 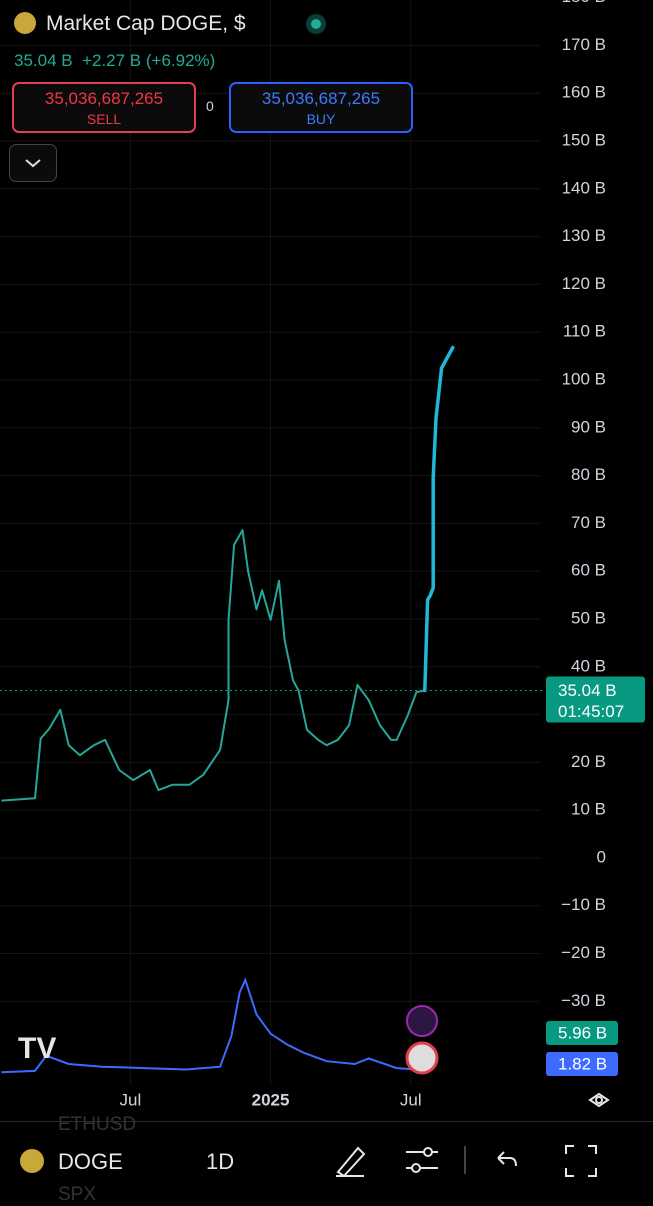 I want to click on y-tick-label: −20 B, so click(x=583, y=952).